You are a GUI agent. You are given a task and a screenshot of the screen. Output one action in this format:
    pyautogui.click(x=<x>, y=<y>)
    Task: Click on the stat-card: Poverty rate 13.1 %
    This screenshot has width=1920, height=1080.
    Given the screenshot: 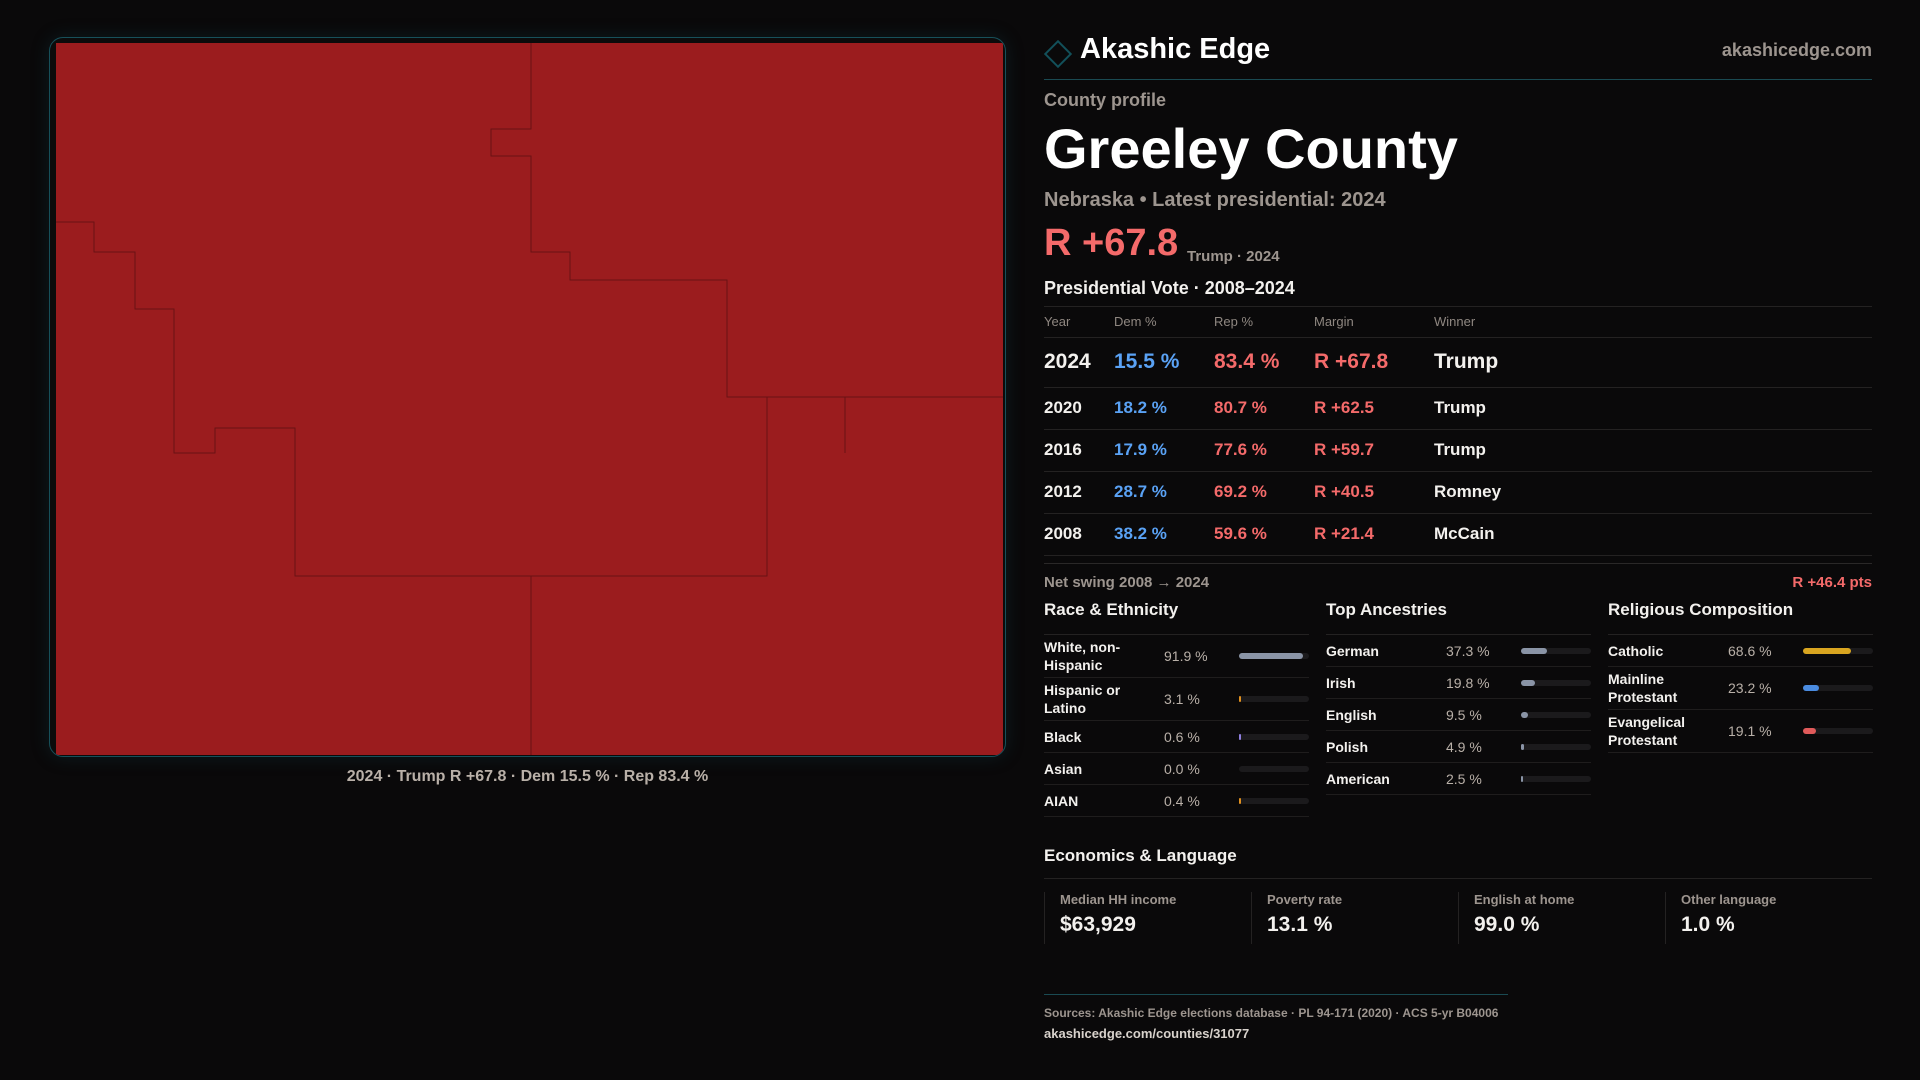 What is the action you would take?
    pyautogui.click(x=1354, y=918)
    